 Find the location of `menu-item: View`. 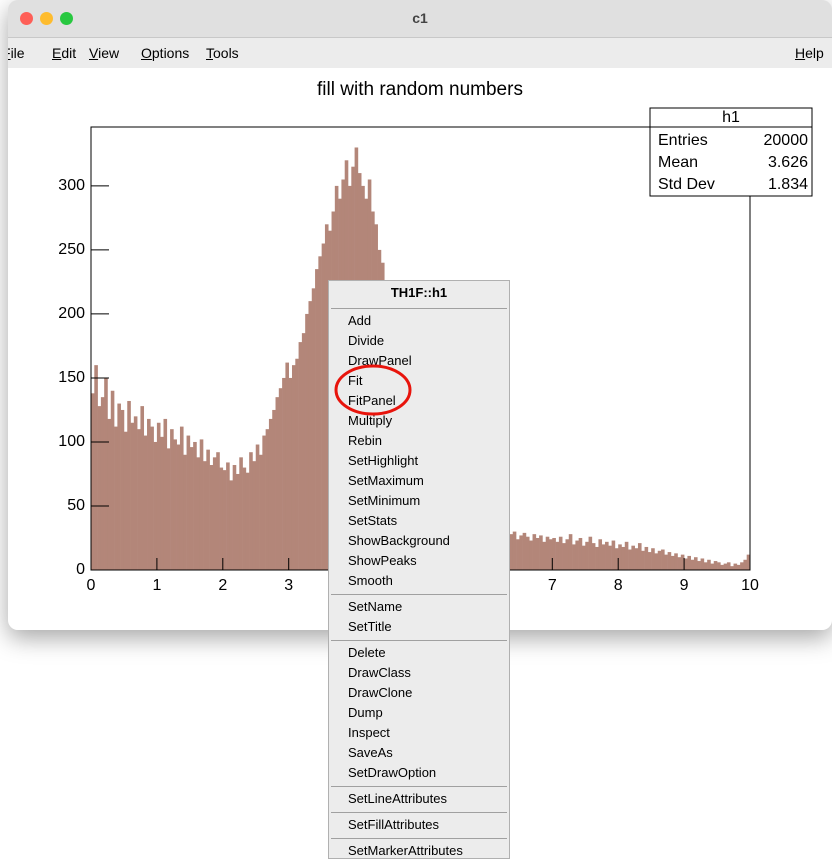

menu-item: View is located at coordinates (104, 53).